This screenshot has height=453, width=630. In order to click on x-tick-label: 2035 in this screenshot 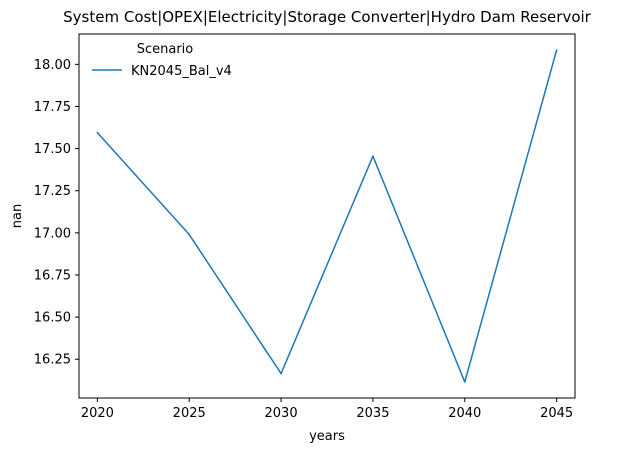, I will do `click(372, 413)`.